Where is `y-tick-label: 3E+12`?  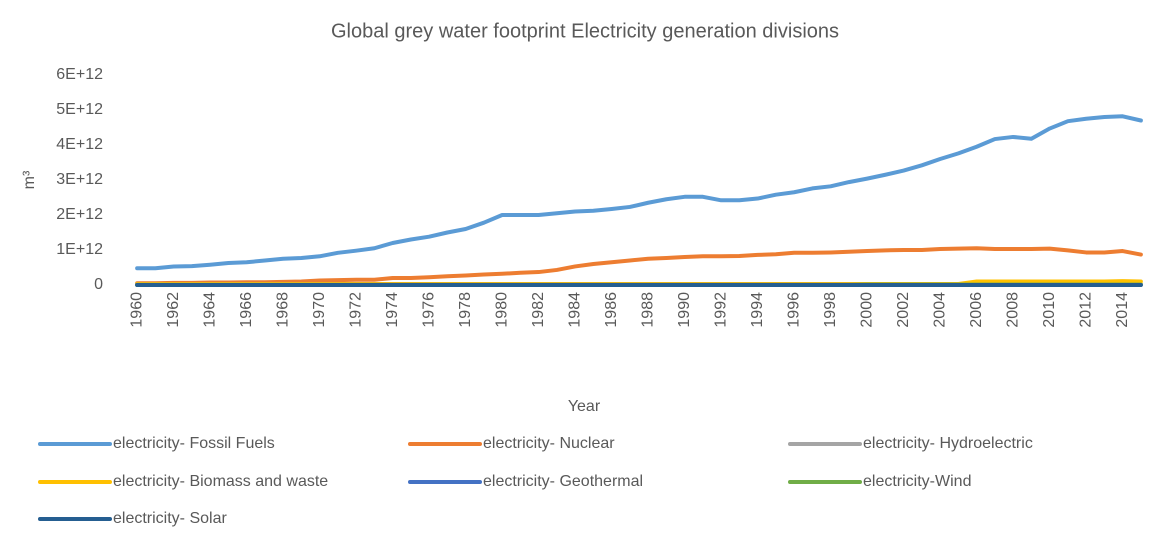
y-tick-label: 3E+12 is located at coordinates (79, 179).